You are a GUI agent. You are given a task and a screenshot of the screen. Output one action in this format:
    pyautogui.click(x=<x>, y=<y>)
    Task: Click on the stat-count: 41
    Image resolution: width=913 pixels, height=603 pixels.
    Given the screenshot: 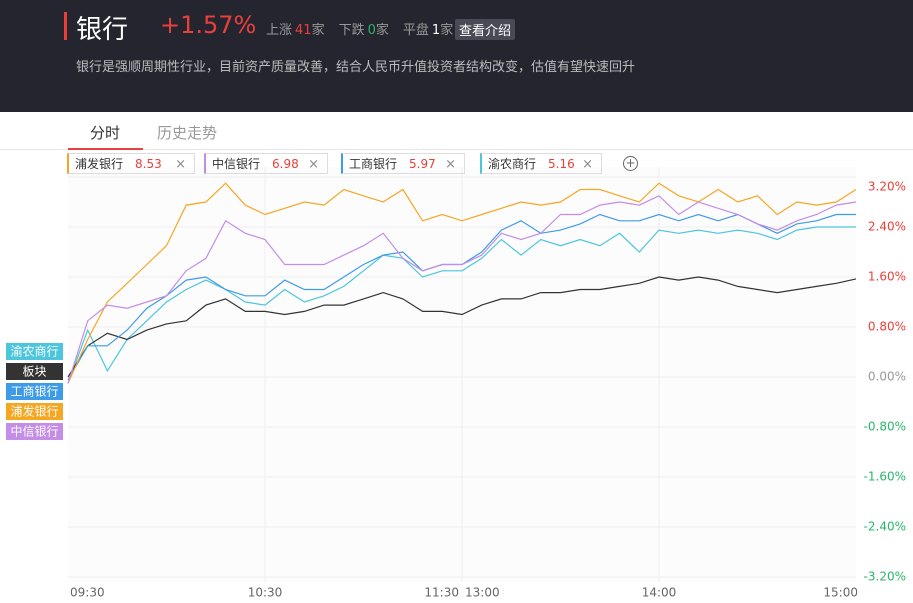 What is the action you would take?
    pyautogui.click(x=303, y=30)
    